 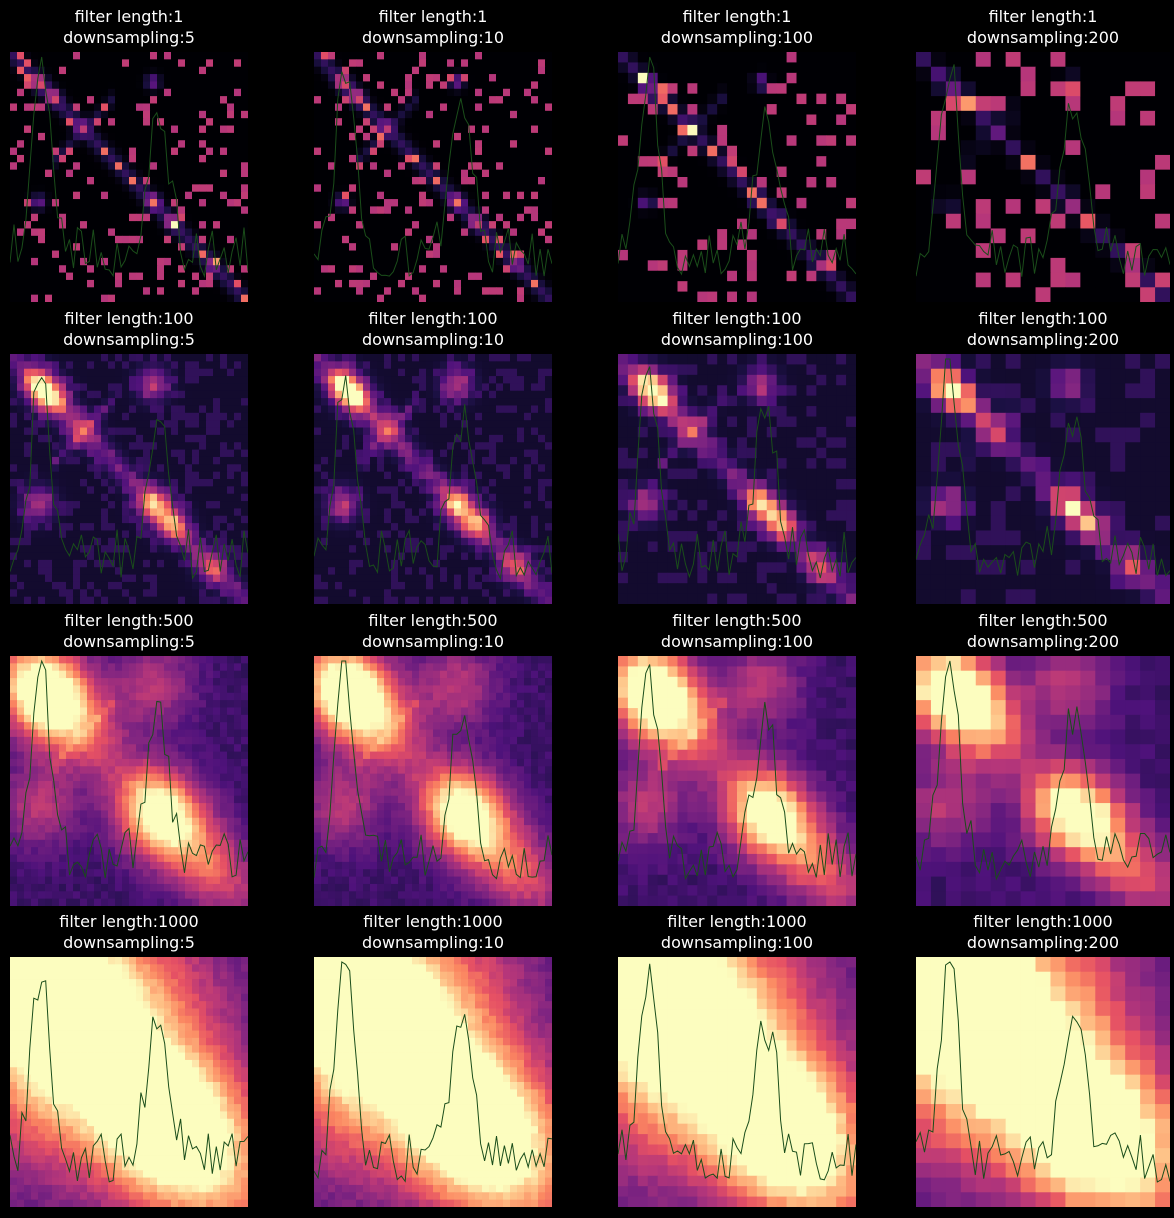 I want to click on panel-title: filter length:100 downsampling:5, so click(x=129, y=329).